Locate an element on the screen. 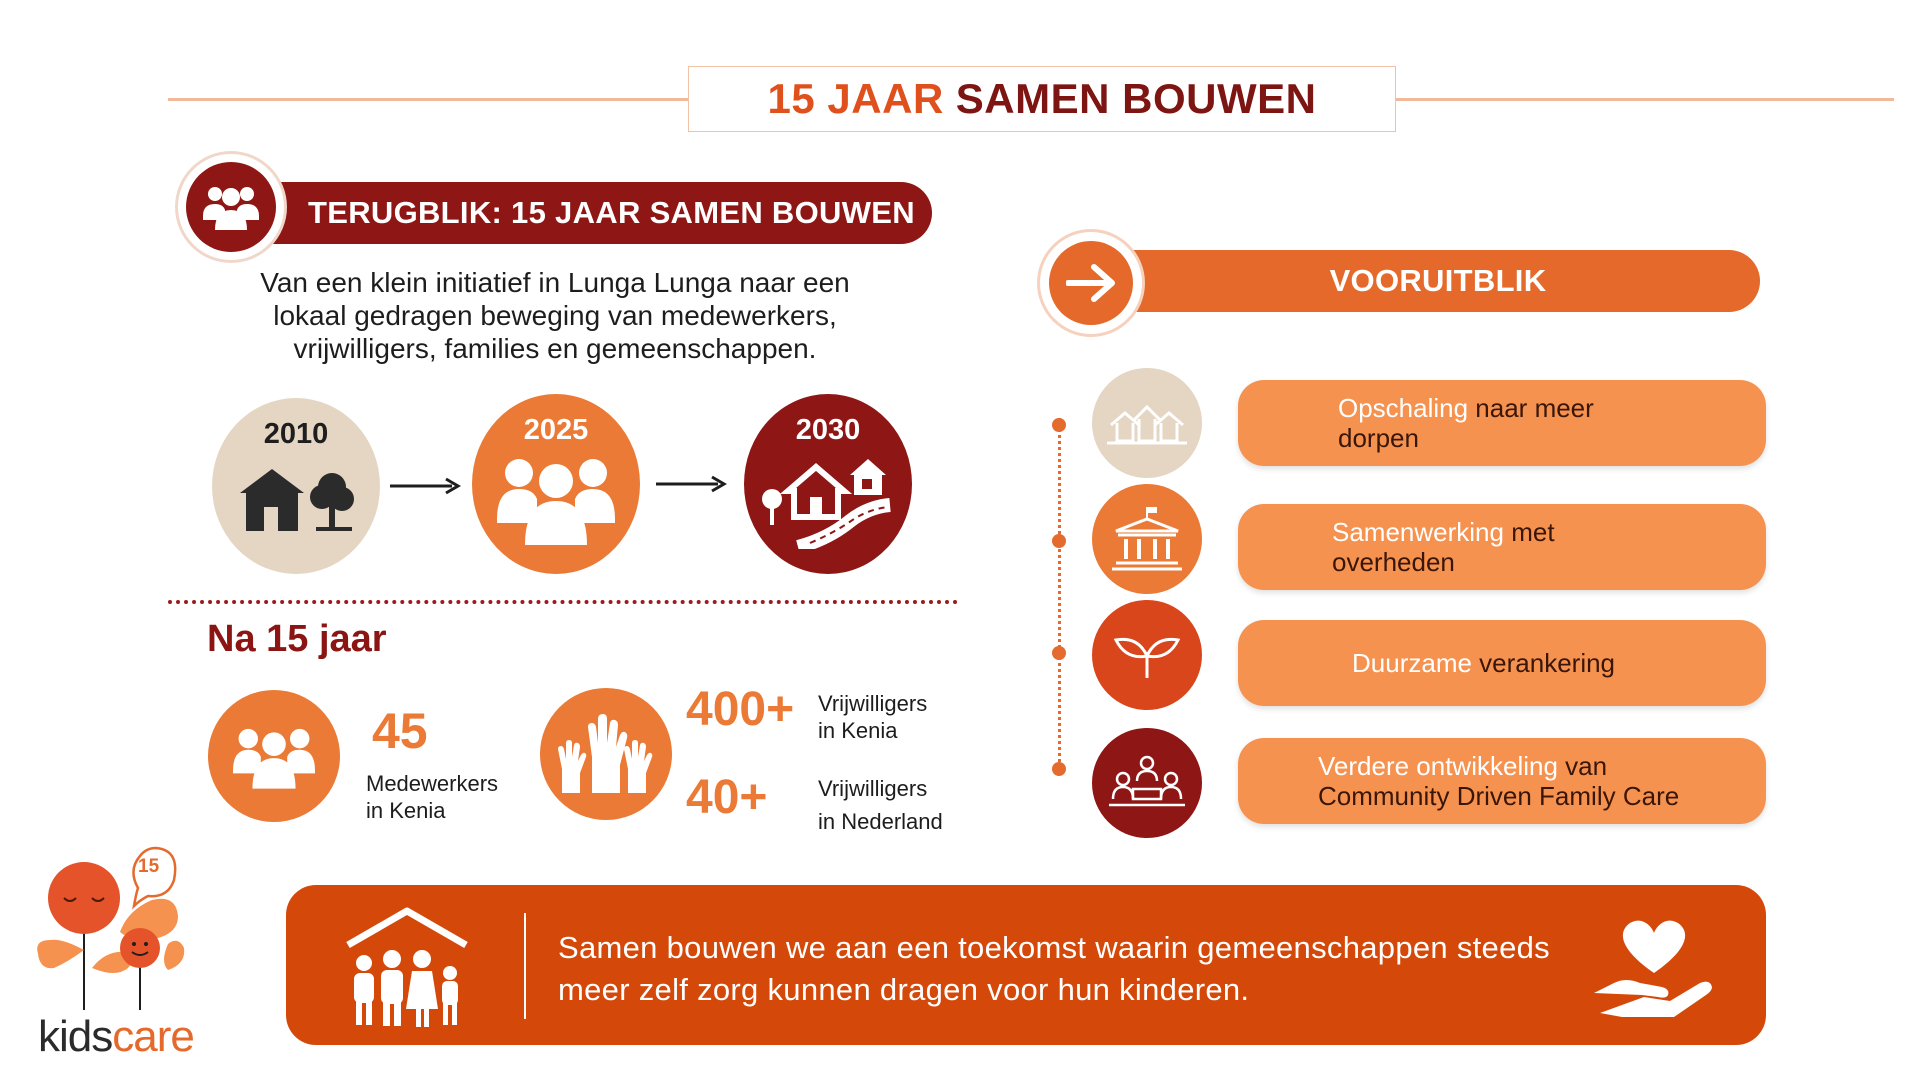 This screenshot has width=1920, height=1080. raised-hands-icon is located at coordinates (605, 753).